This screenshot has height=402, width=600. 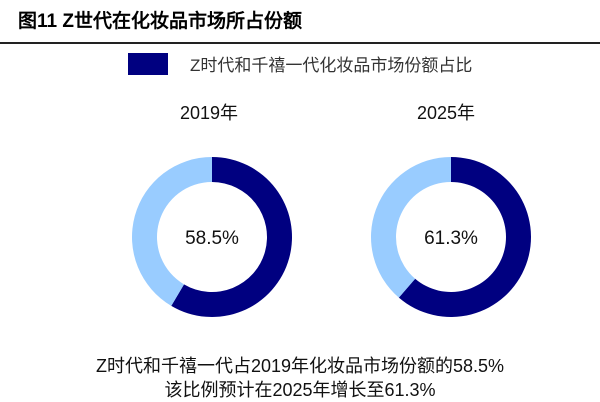 What do you see at coordinates (160, 21) in the screenshot?
I see `figure-title: 图11 Z世代在化妆品市场所占份额` at bounding box center [160, 21].